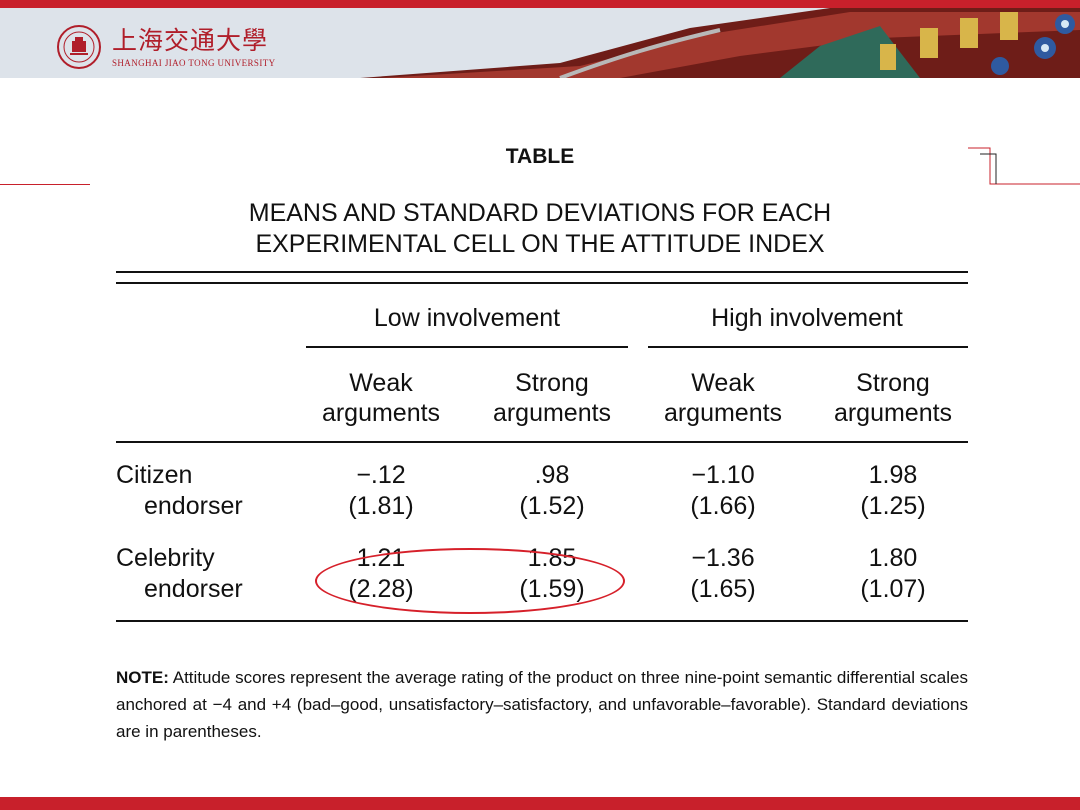 The width and height of the screenshot is (1080, 810). I want to click on highlight-circle, so click(470, 581).